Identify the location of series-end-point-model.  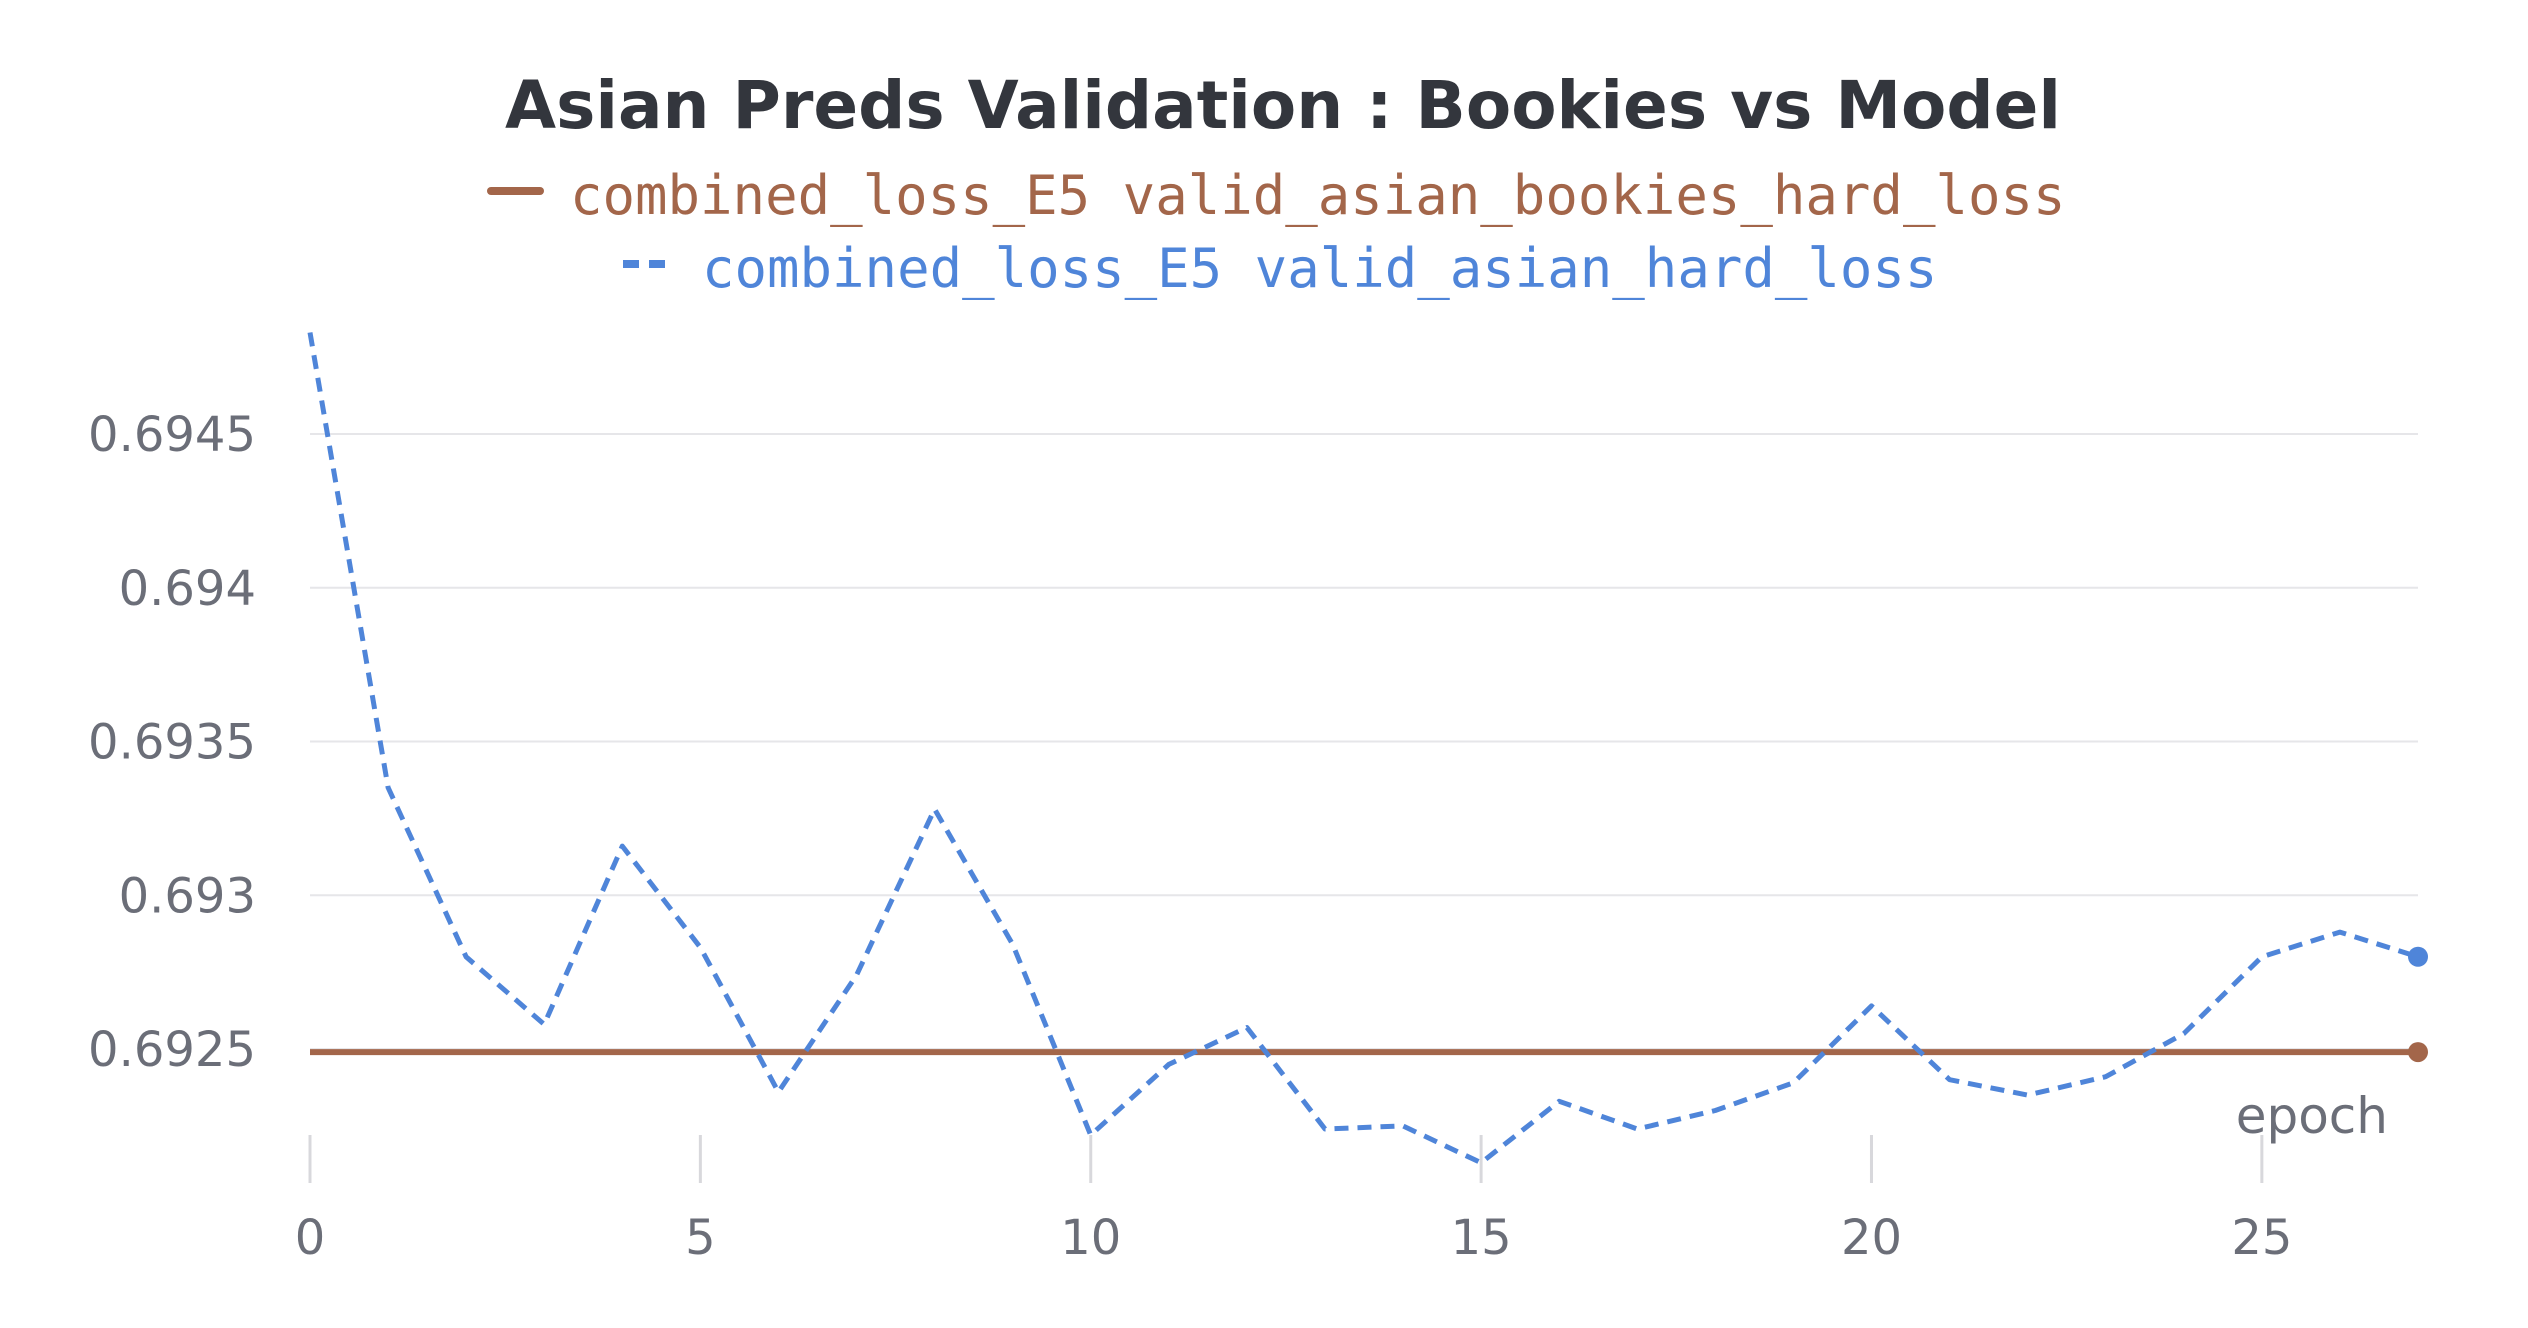
(2418, 956).